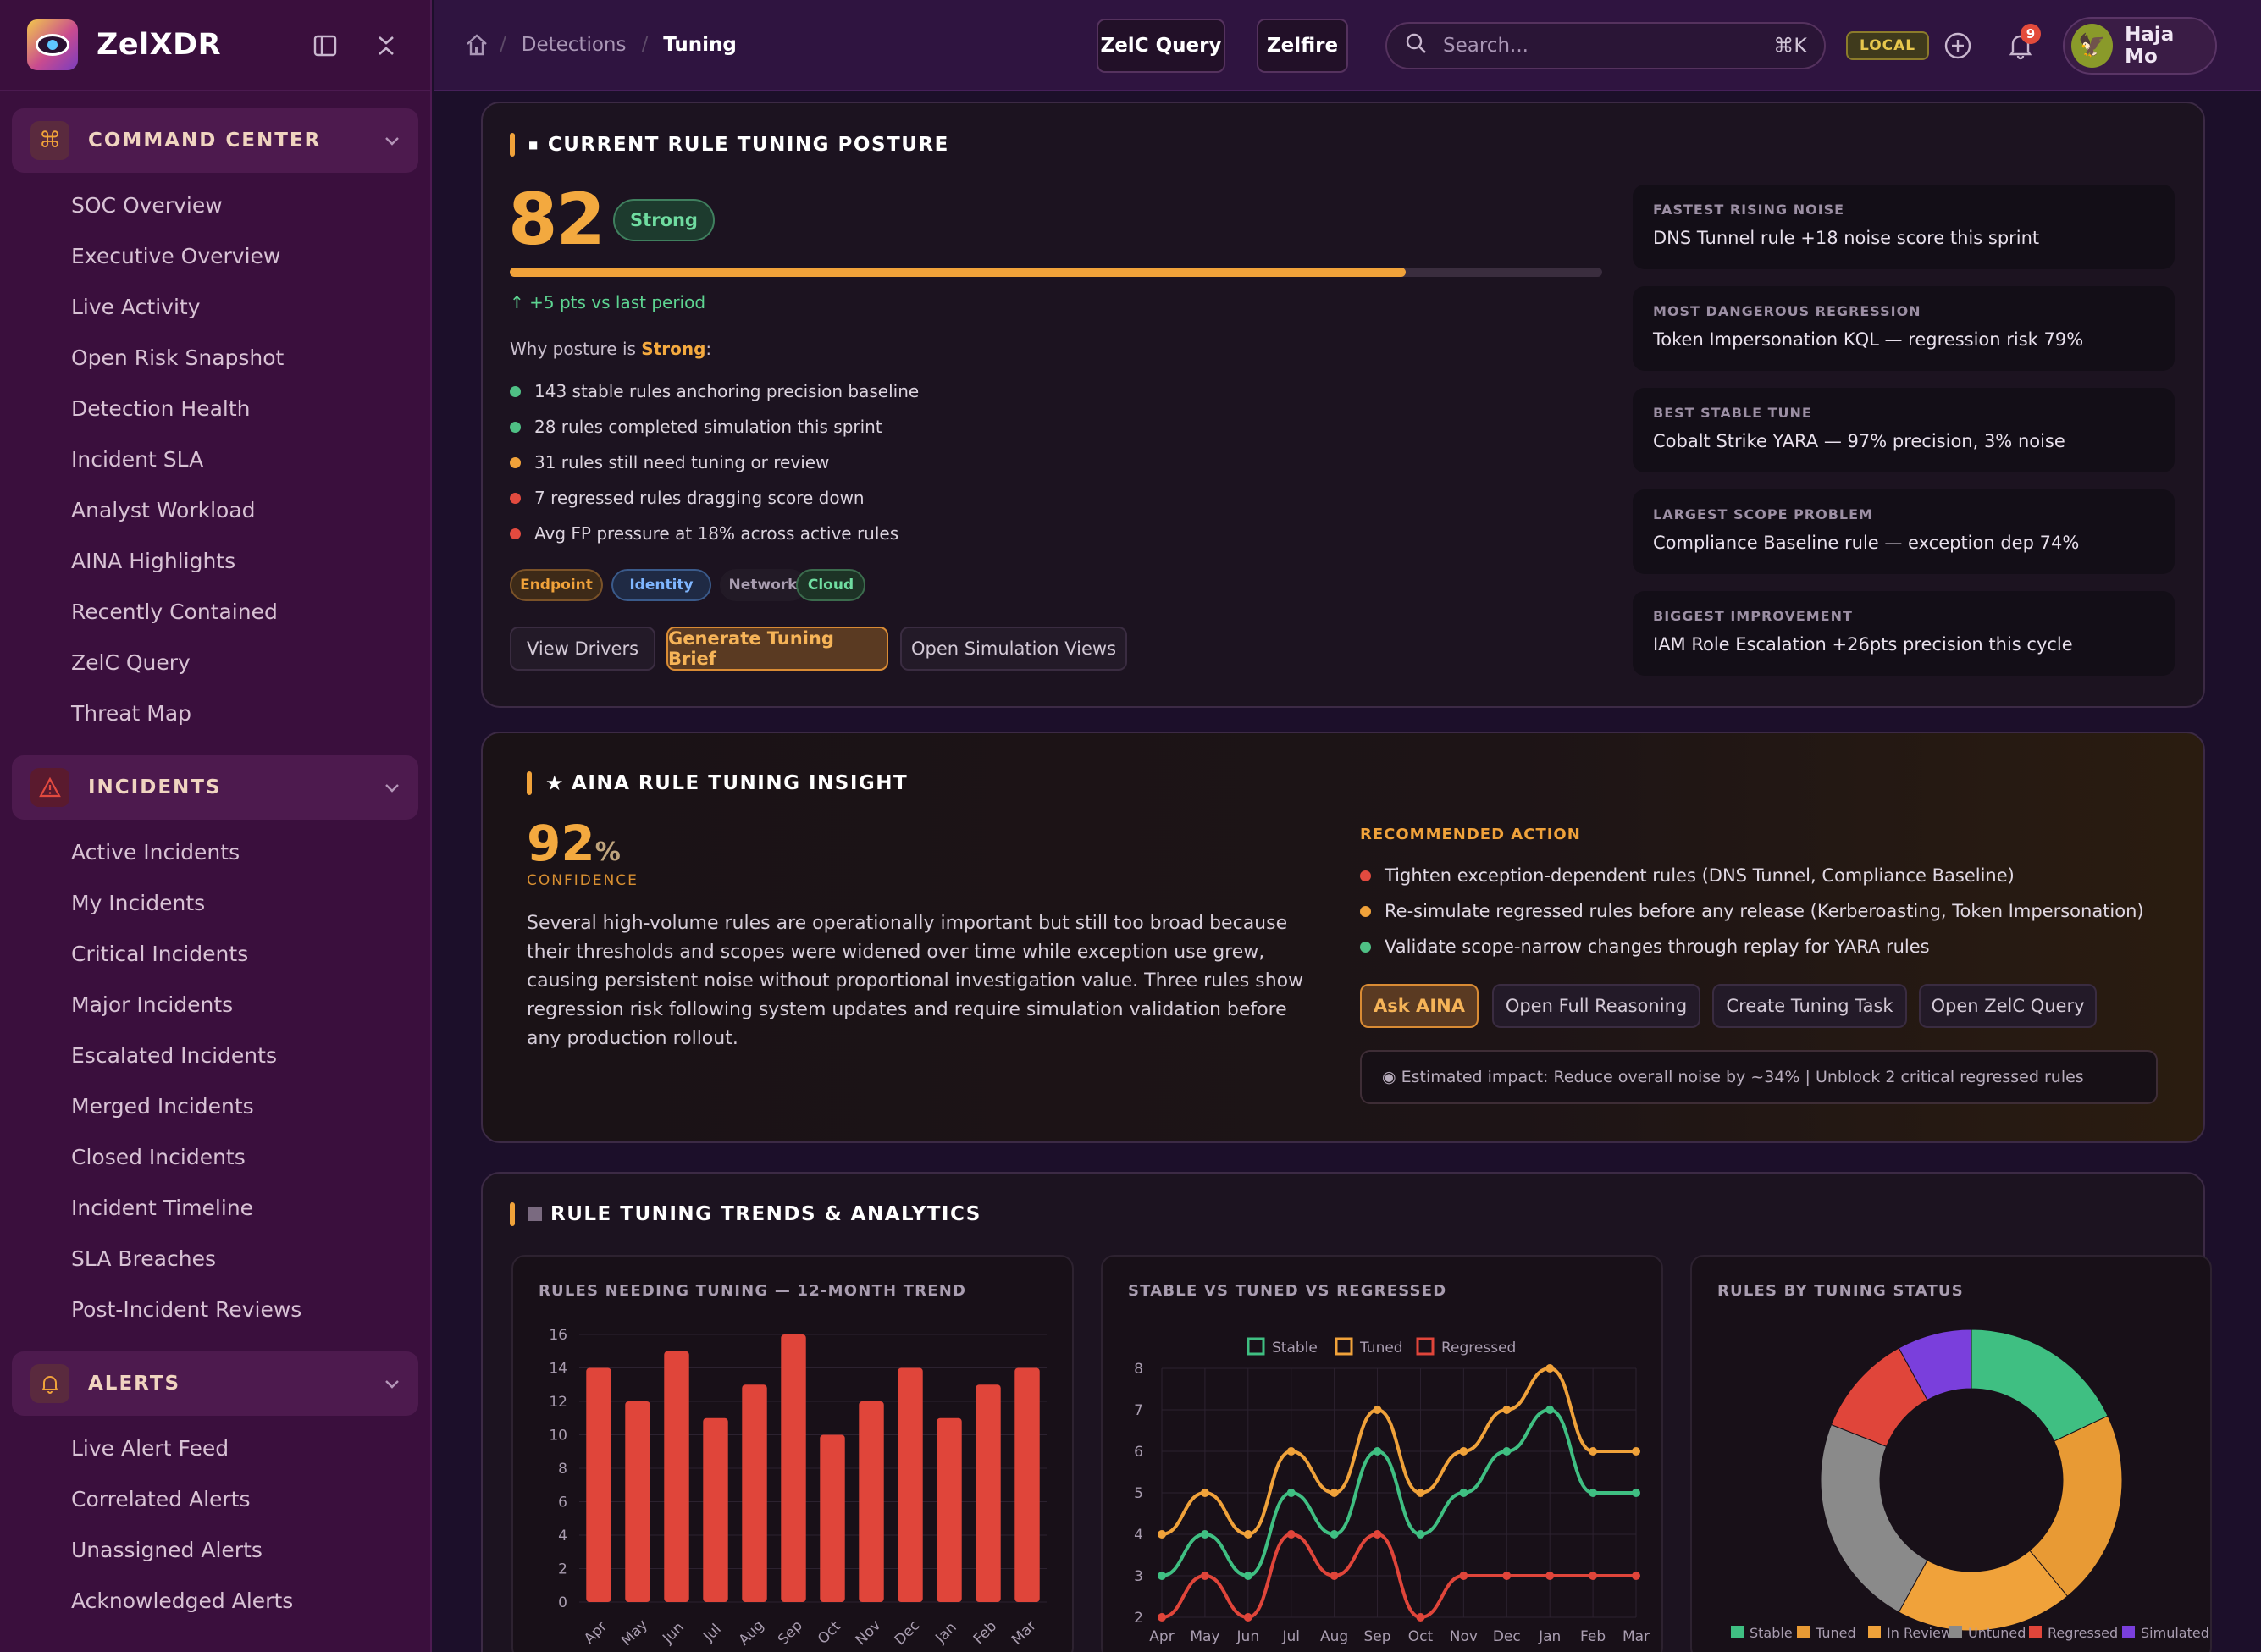 This screenshot has height=1652, width=2261. I want to click on bar-aug, so click(755, 1493).